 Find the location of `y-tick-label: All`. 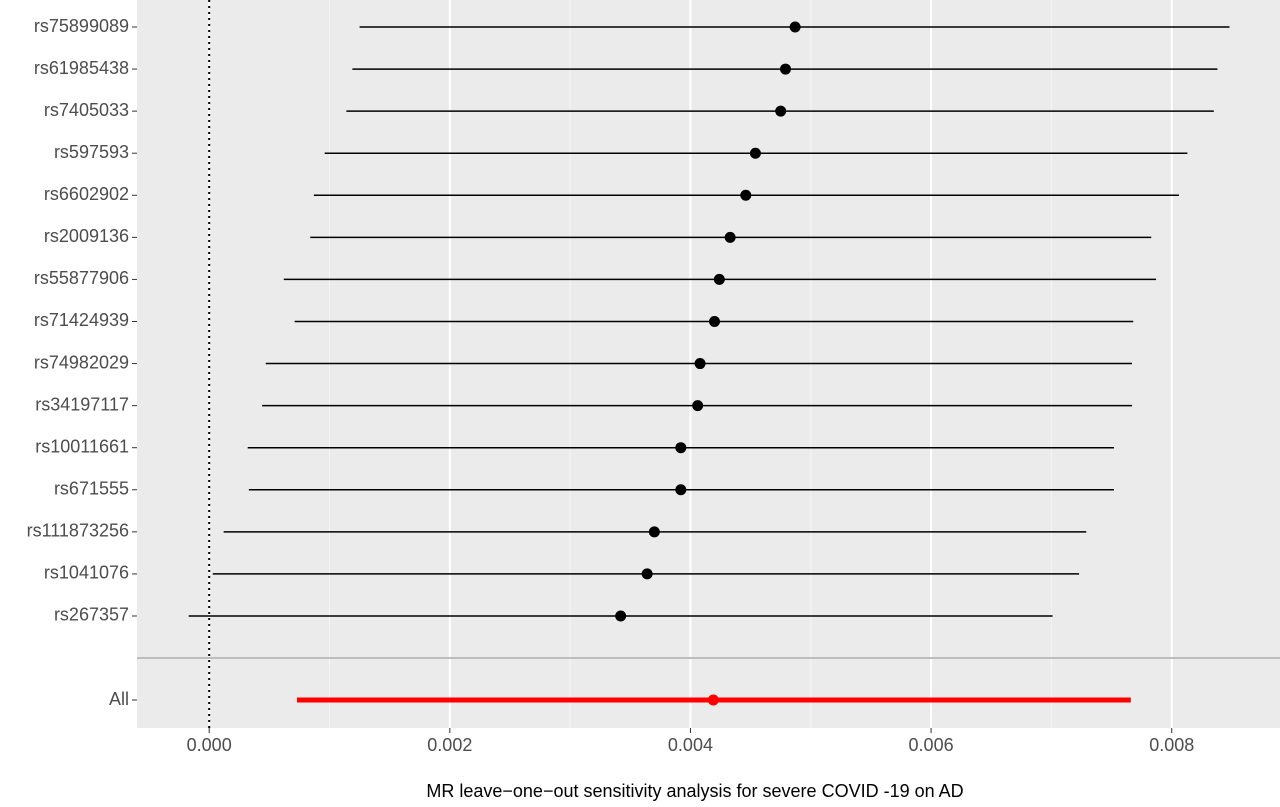

y-tick-label: All is located at coordinates (119, 699).